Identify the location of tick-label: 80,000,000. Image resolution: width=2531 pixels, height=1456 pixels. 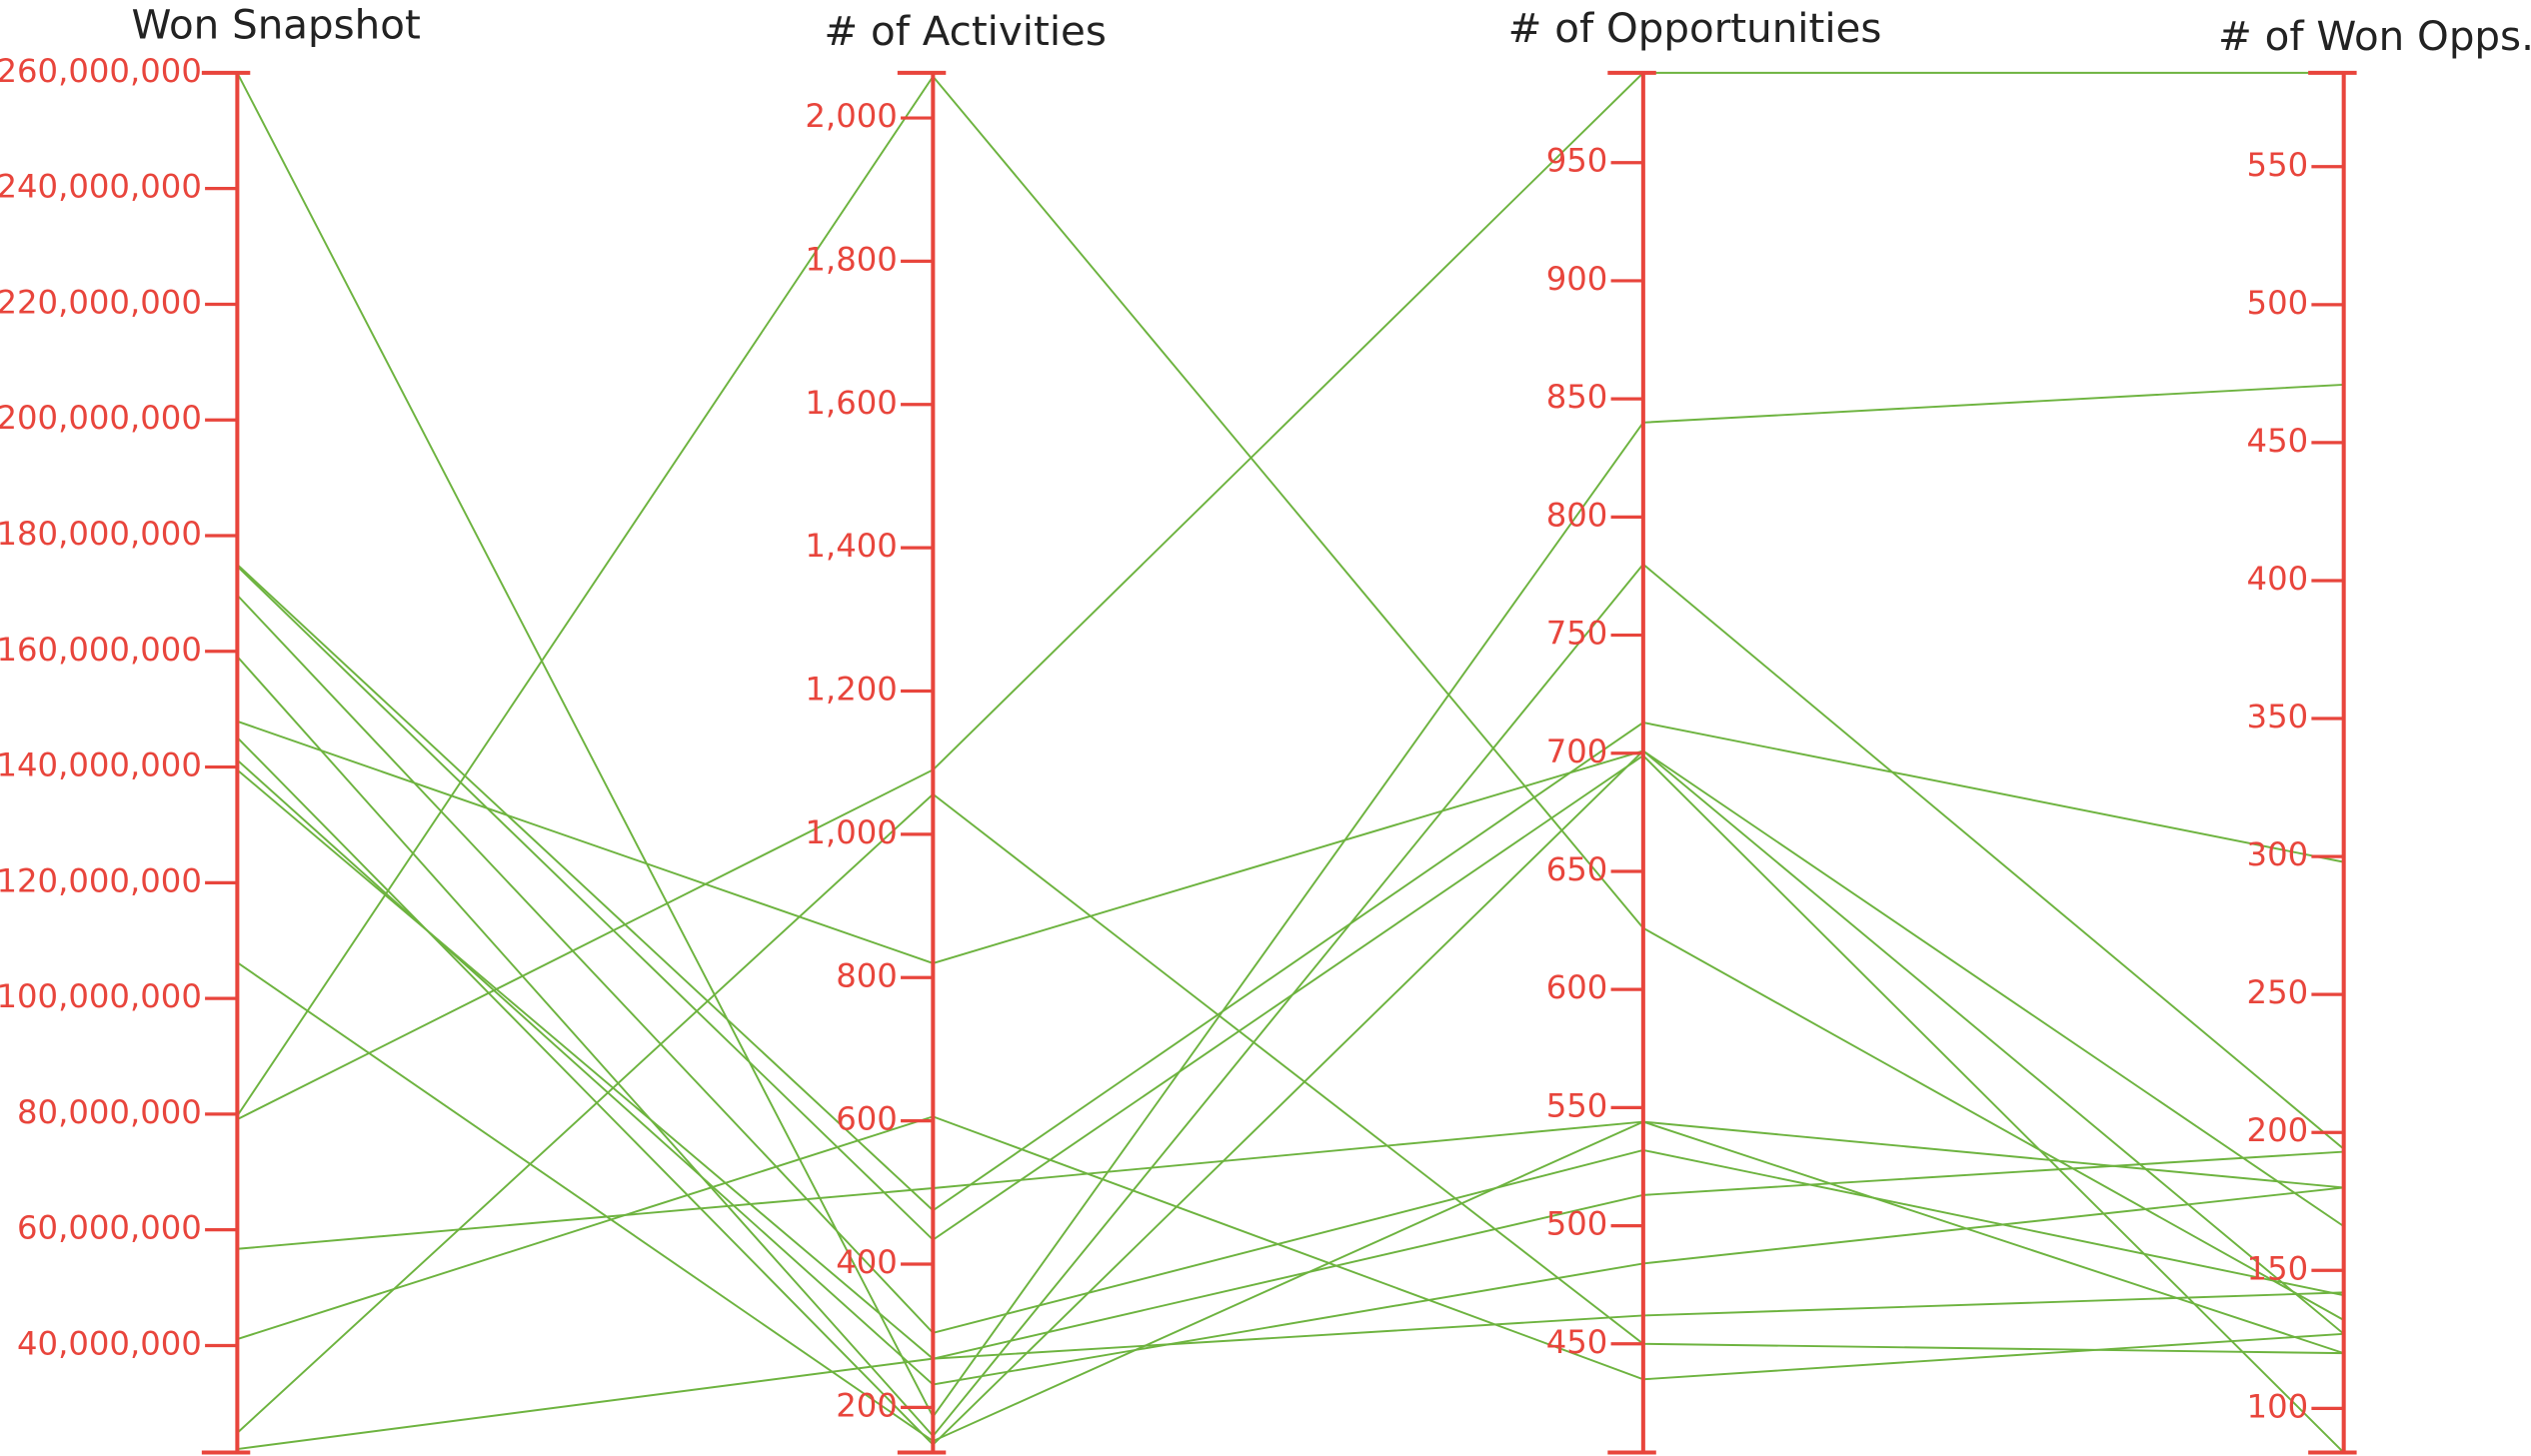
(109, 1112).